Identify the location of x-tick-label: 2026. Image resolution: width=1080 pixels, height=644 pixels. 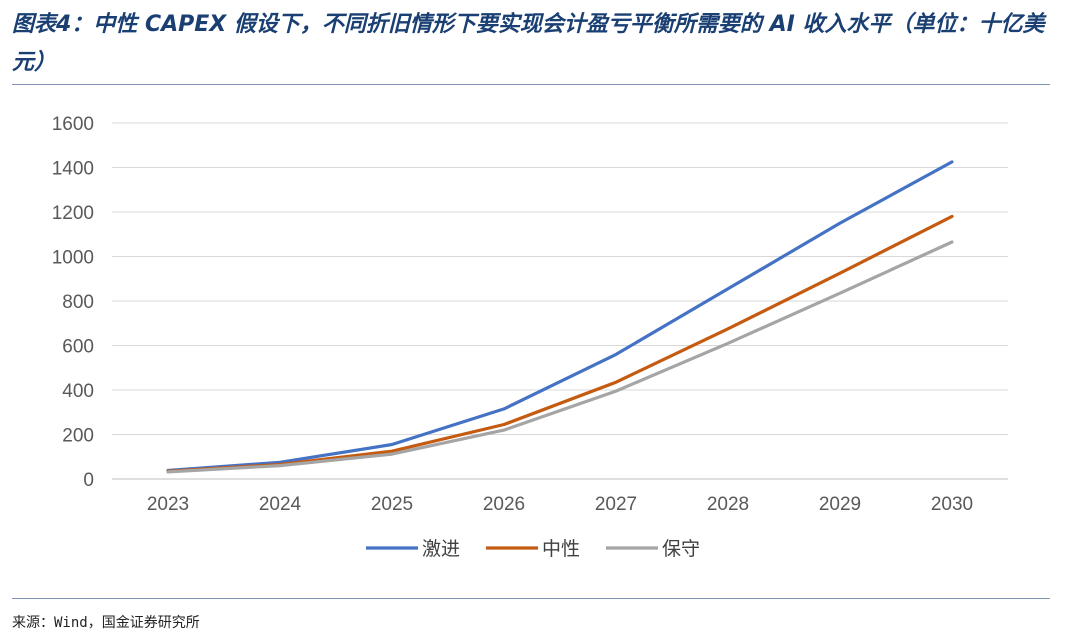
(504, 504).